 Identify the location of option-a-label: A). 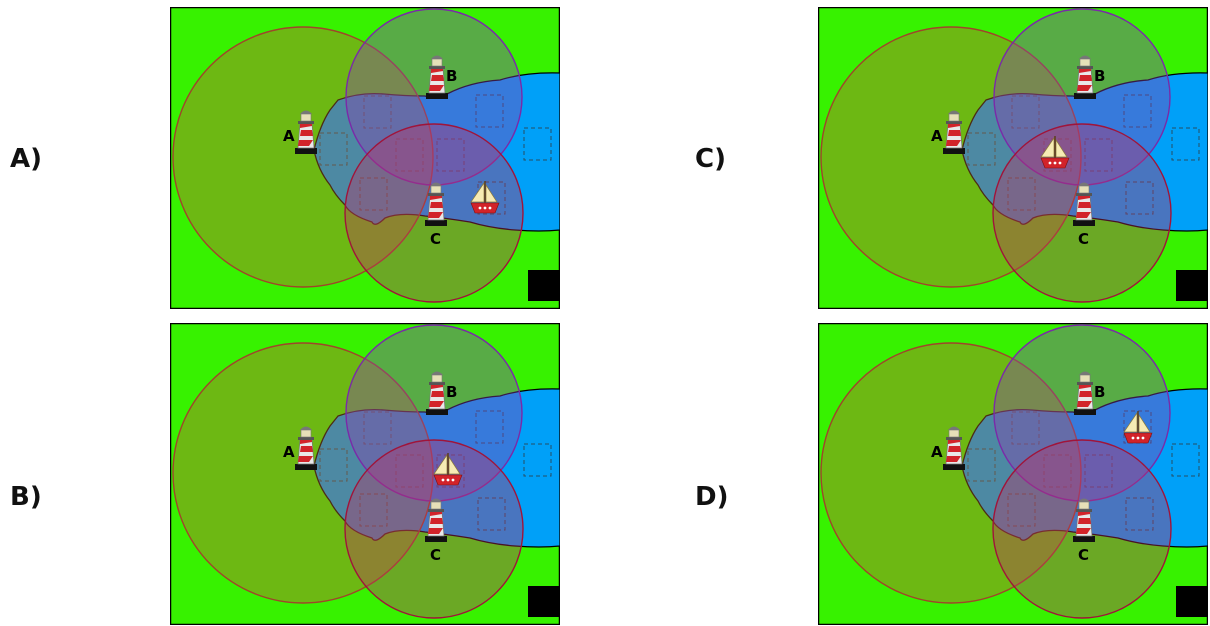
(26, 159).